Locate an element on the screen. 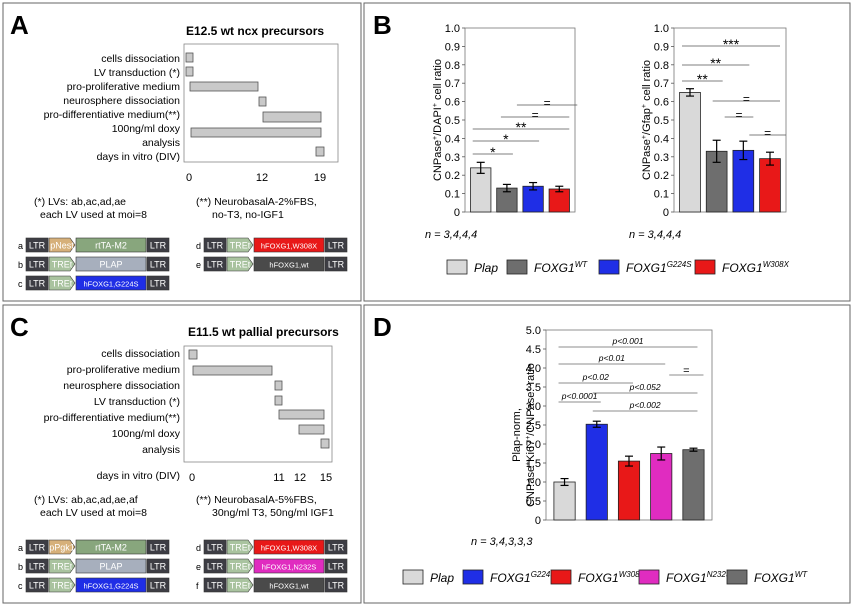  construct-letter: f is located at coordinates (197, 586).